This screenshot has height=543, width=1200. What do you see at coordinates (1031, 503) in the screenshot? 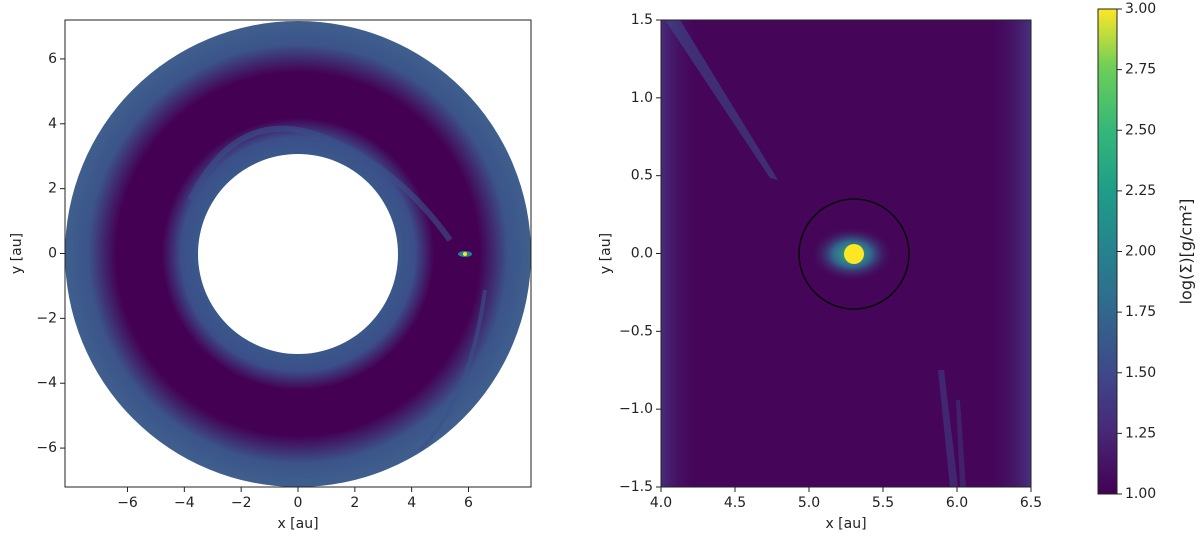
I see `x-tick-label: 6.5` at bounding box center [1031, 503].